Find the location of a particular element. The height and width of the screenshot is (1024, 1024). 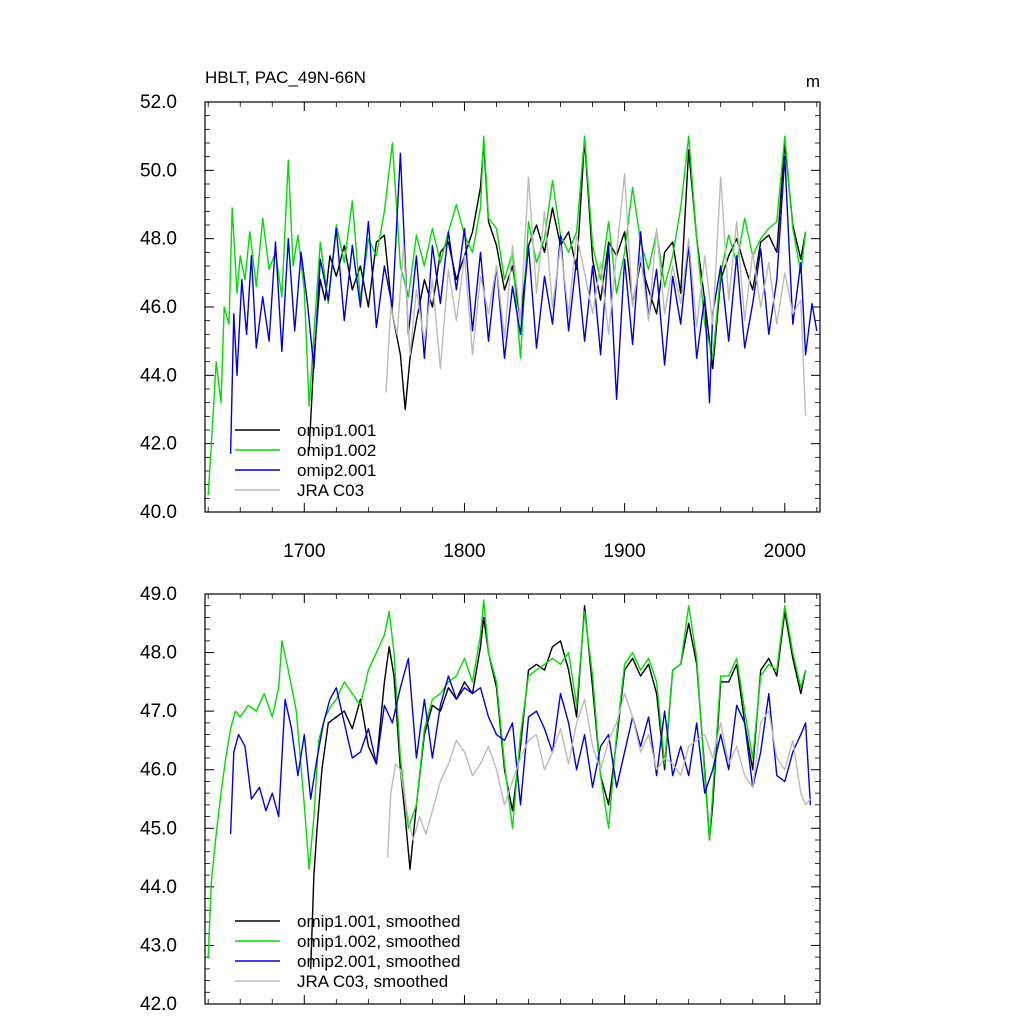

legend-label: JRA C03, smoothed is located at coordinates (372, 981).